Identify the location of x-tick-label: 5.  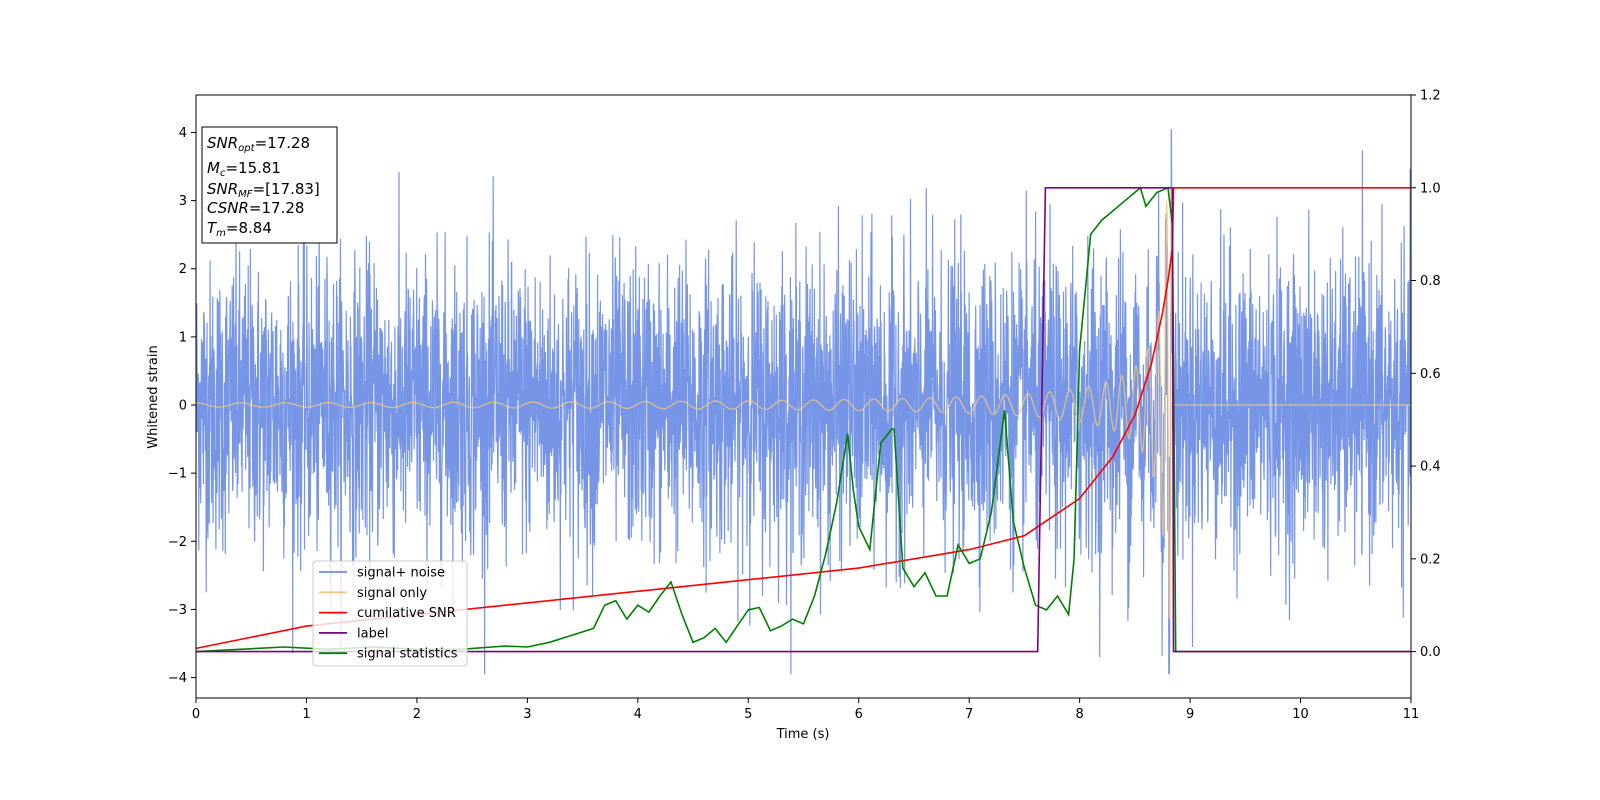
(748, 714).